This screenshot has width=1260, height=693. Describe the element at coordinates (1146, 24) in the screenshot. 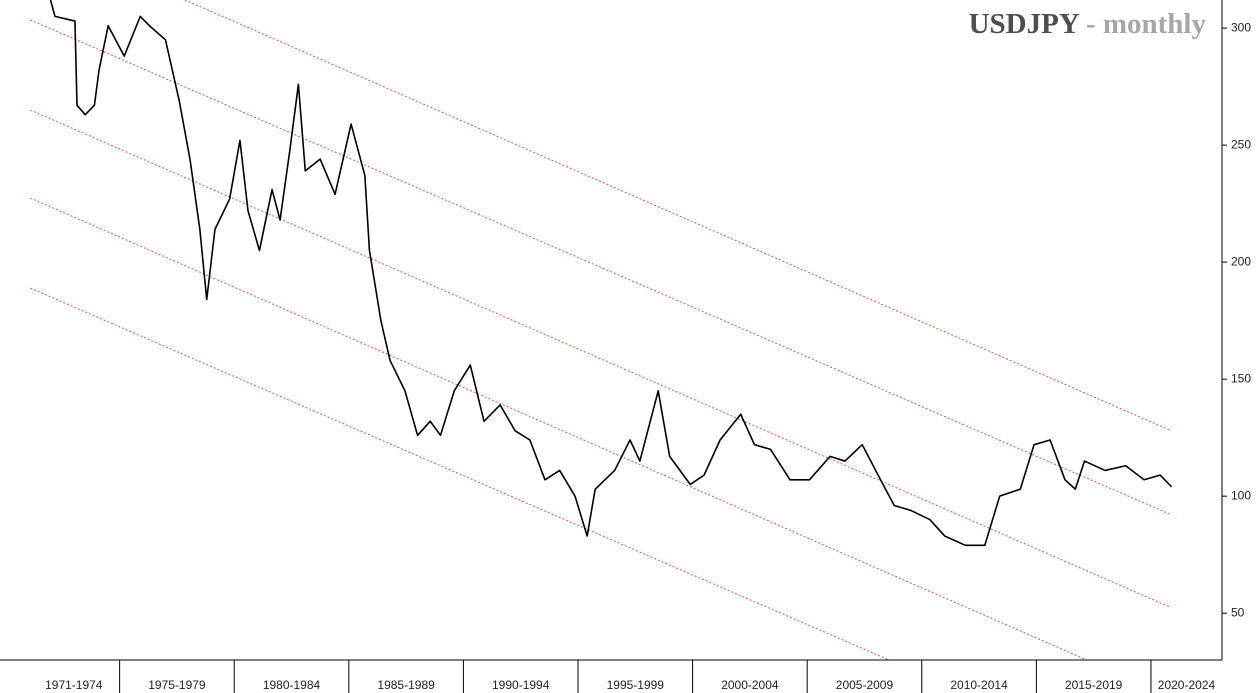

I see `title-sub: - monthly` at that location.